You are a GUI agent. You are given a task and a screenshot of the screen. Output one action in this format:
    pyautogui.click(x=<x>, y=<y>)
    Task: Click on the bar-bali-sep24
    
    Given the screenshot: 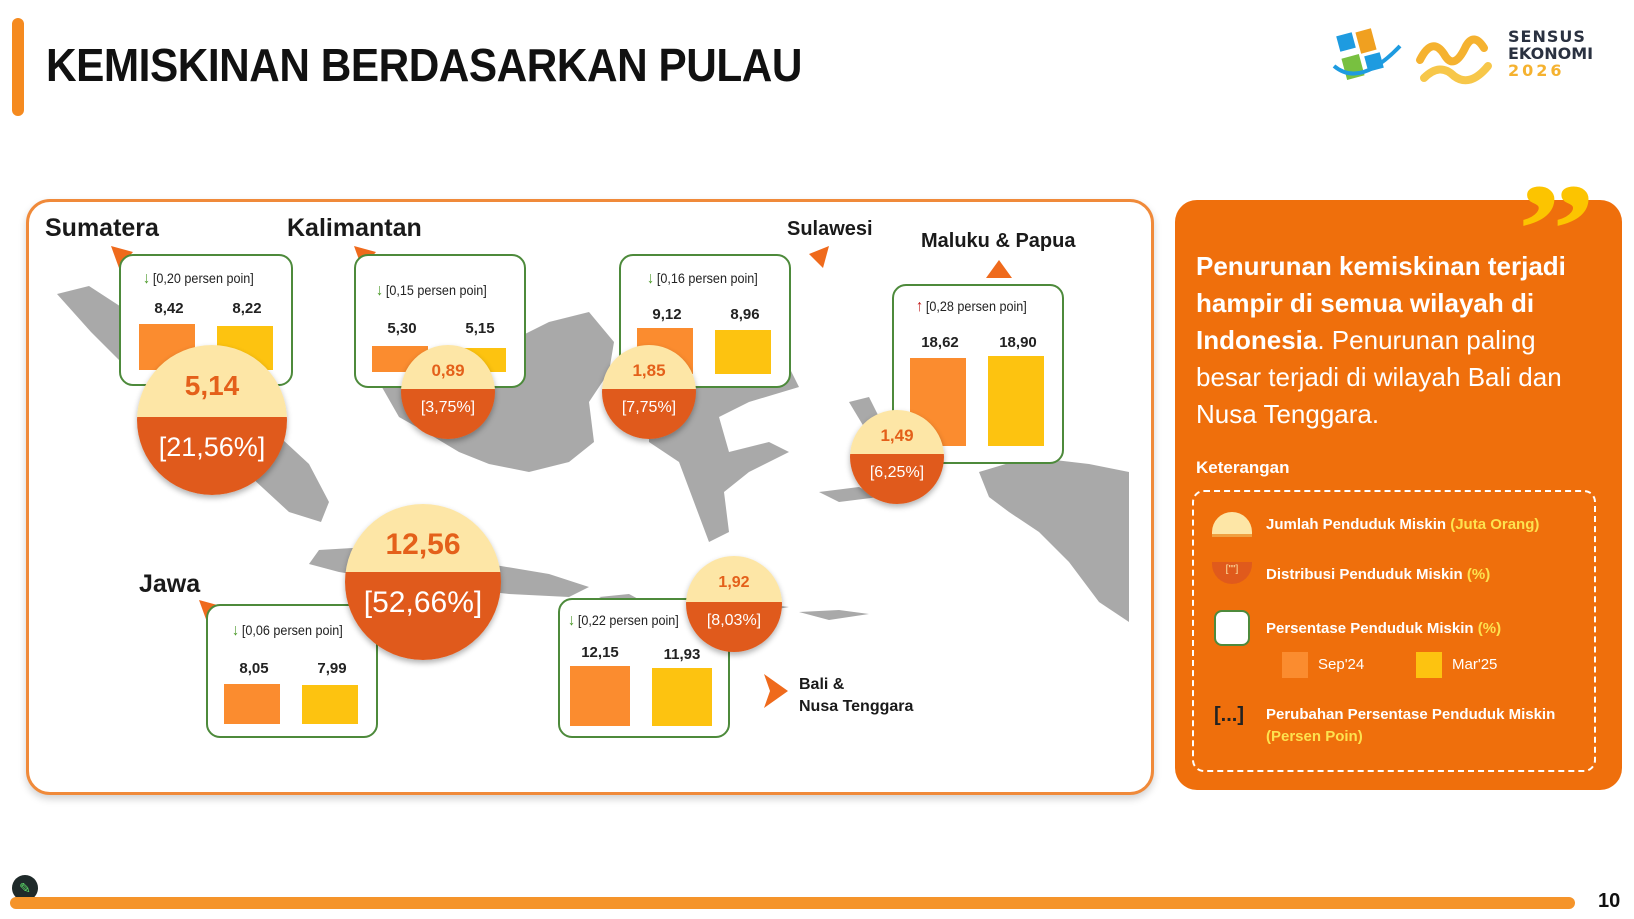 What is the action you would take?
    pyautogui.click(x=600, y=696)
    